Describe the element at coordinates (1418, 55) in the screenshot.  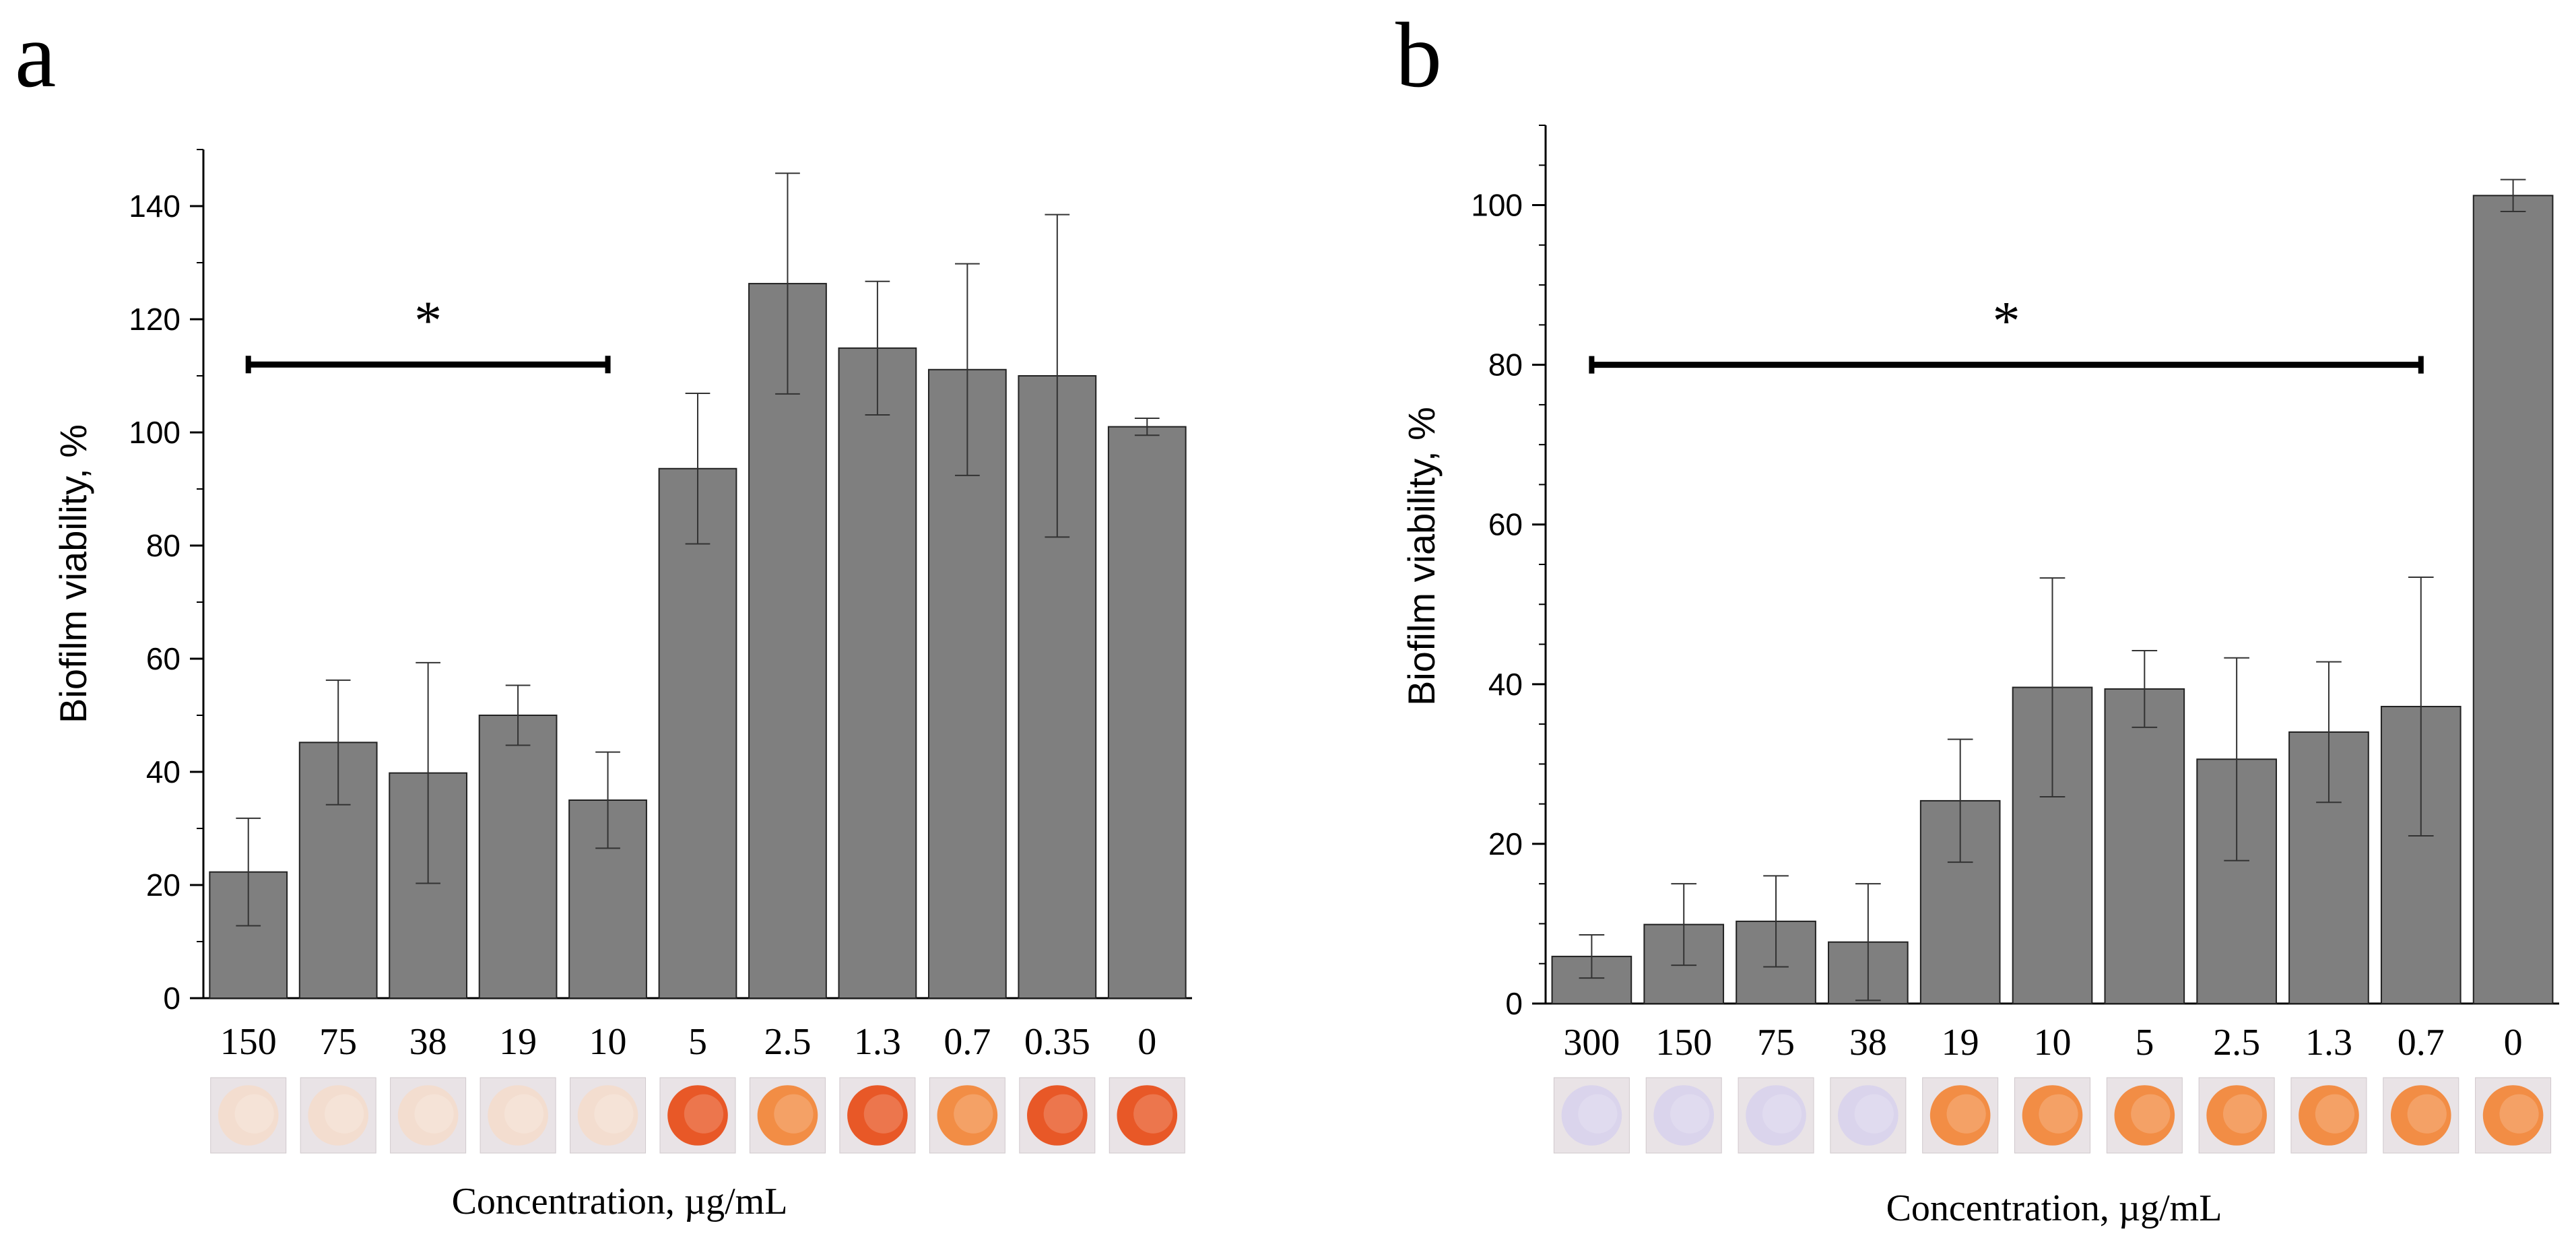
I see `panel-label: b` at that location.